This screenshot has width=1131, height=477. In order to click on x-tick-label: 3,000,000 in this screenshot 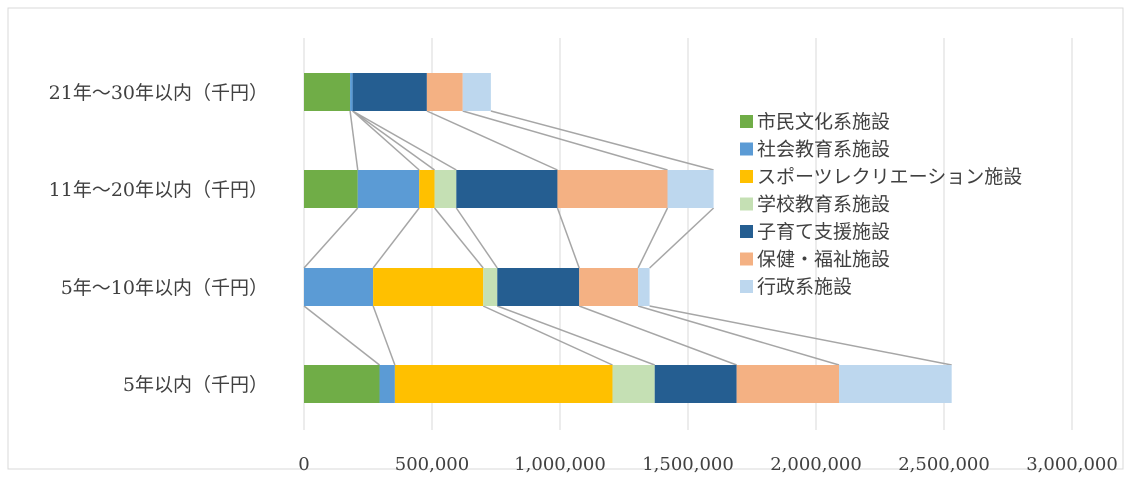, I will do `click(1072, 464)`.